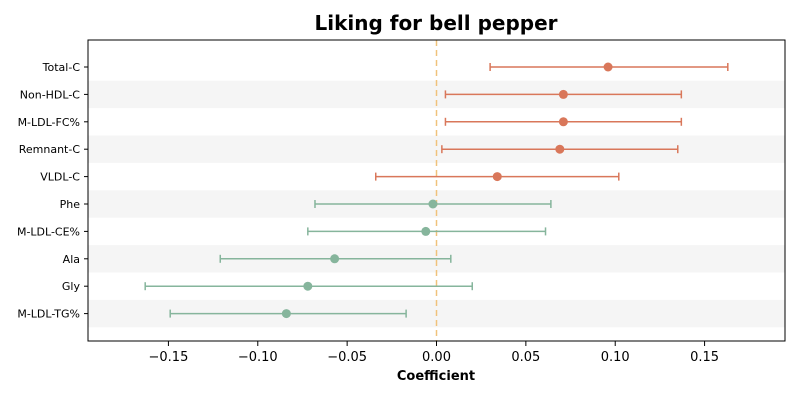 The width and height of the screenshot is (800, 400). I want to click on x-tick-label: −0.05, so click(347, 357).